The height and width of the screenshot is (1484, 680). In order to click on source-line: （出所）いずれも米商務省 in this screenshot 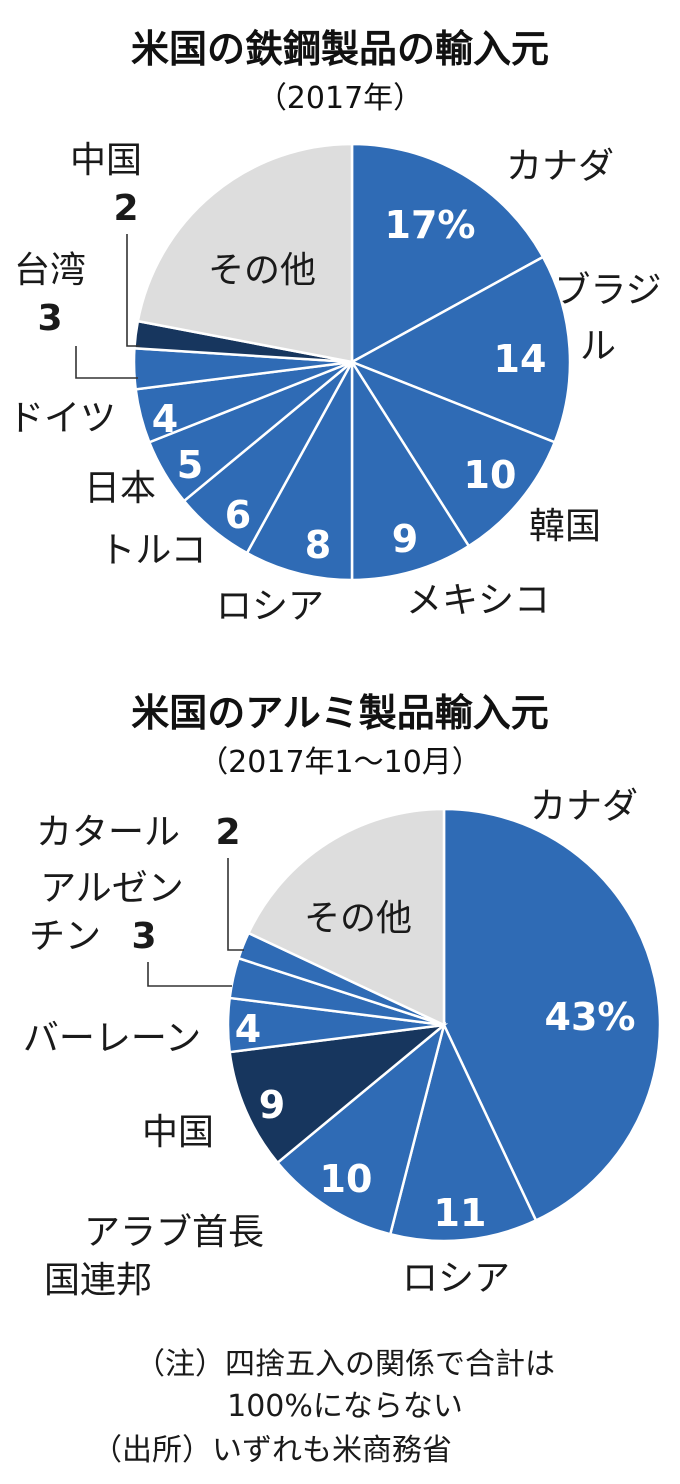, I will do `click(272, 1450)`.